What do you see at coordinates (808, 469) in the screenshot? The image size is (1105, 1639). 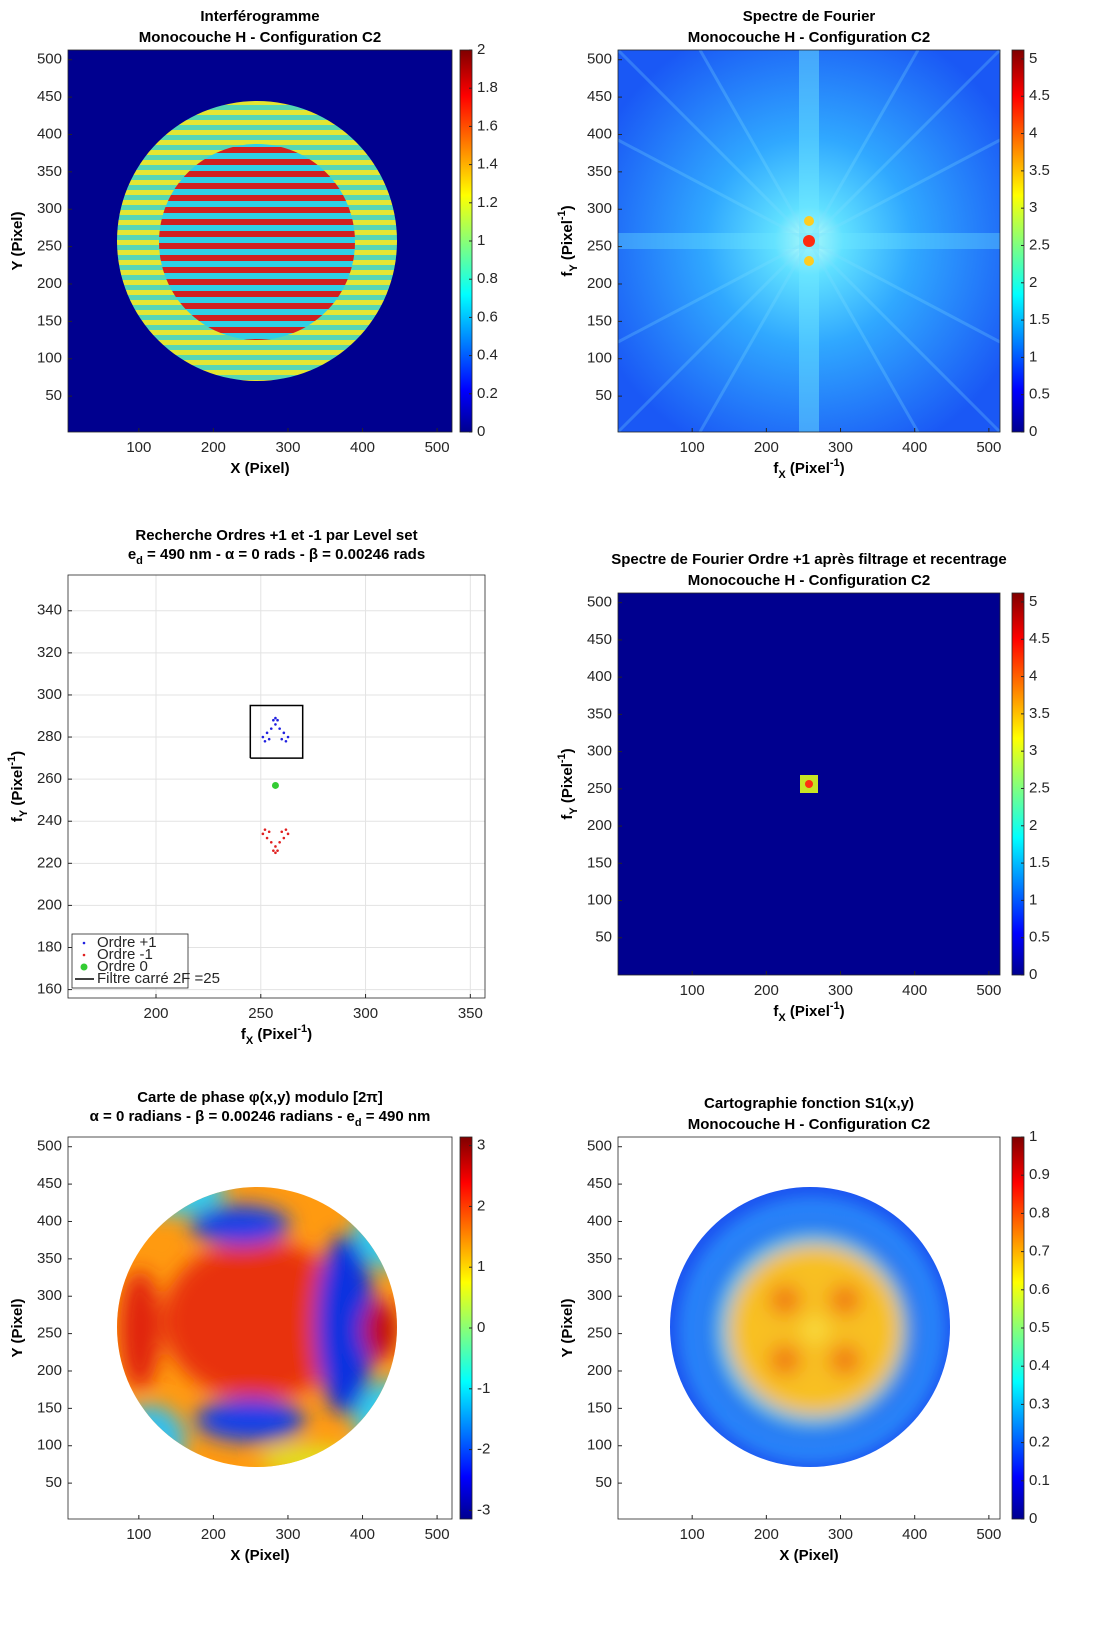 I see `x-axis-label: fX (Pixel-1)` at bounding box center [808, 469].